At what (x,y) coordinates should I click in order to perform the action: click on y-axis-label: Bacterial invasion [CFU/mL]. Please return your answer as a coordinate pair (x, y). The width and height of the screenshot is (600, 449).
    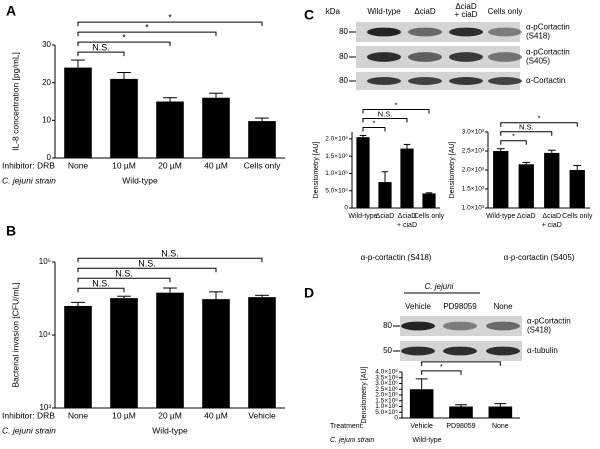
    Looking at the image, I should click on (15, 334).